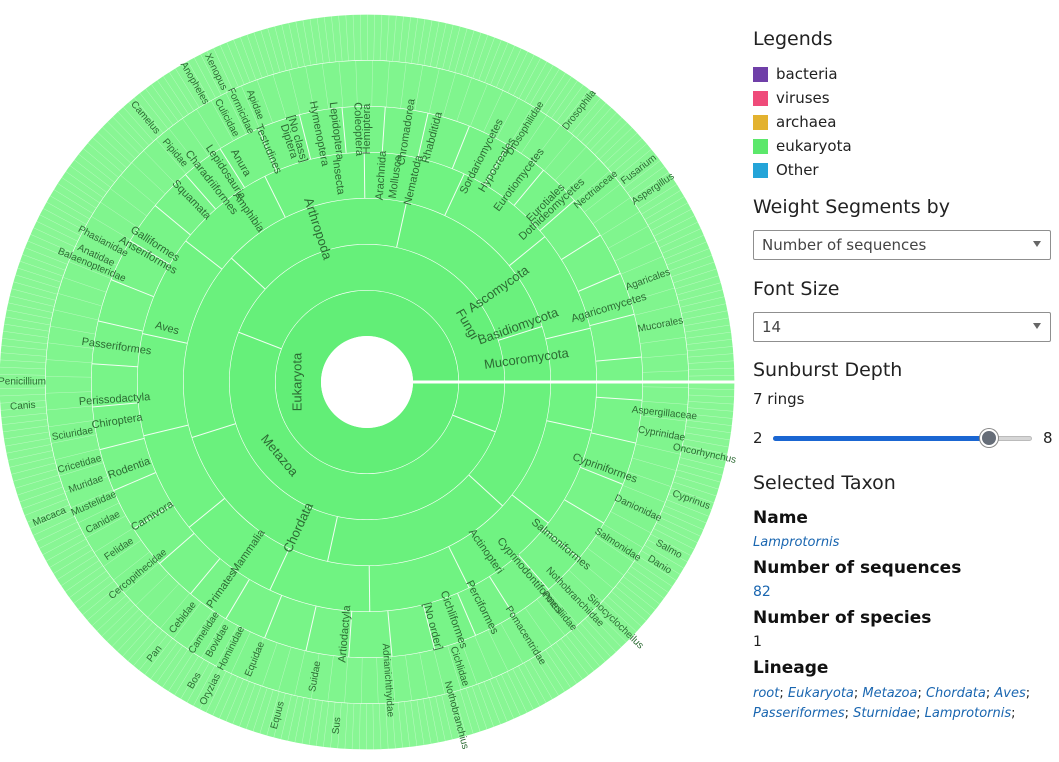 Image resolution: width=1059 pixels, height=762 pixels. Describe the element at coordinates (762, 592) in the screenshot. I see `sequences-value: 82` at that location.